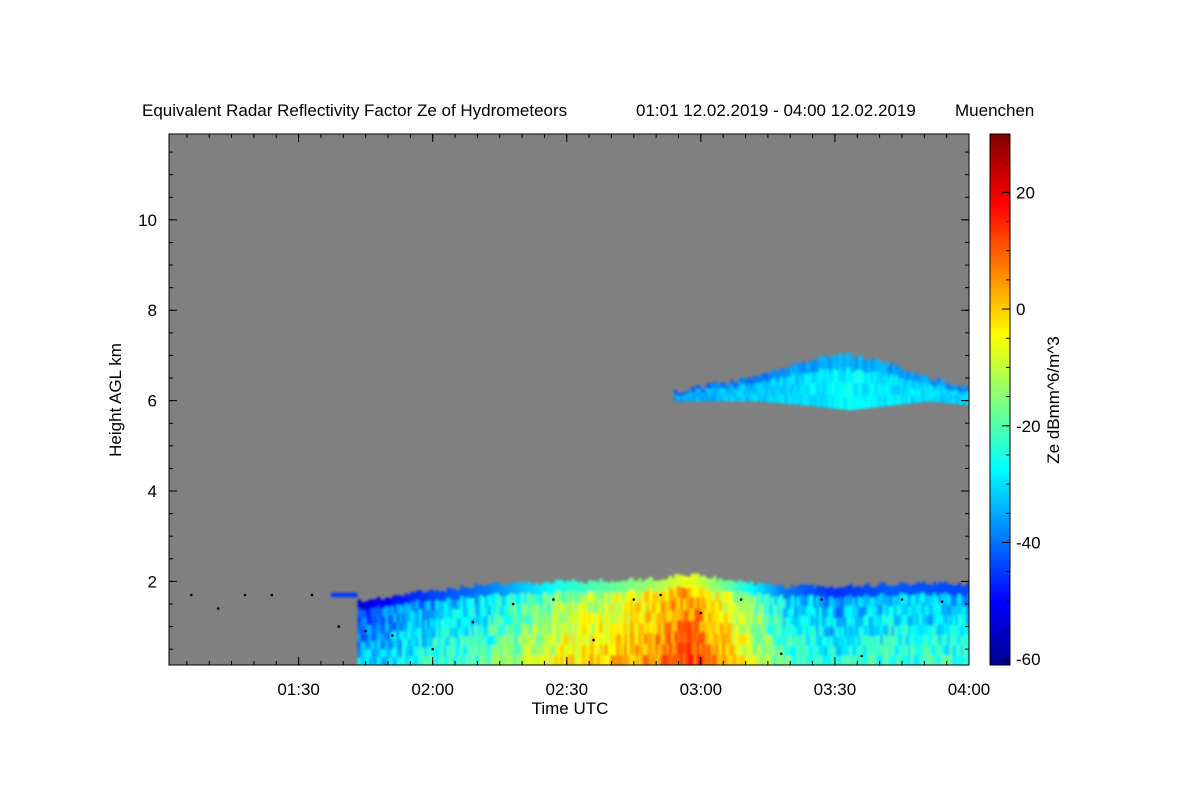 This screenshot has width=1200, height=800. Describe the element at coordinates (570, 708) in the screenshot. I see `x-axis-label: Time UTC` at that location.